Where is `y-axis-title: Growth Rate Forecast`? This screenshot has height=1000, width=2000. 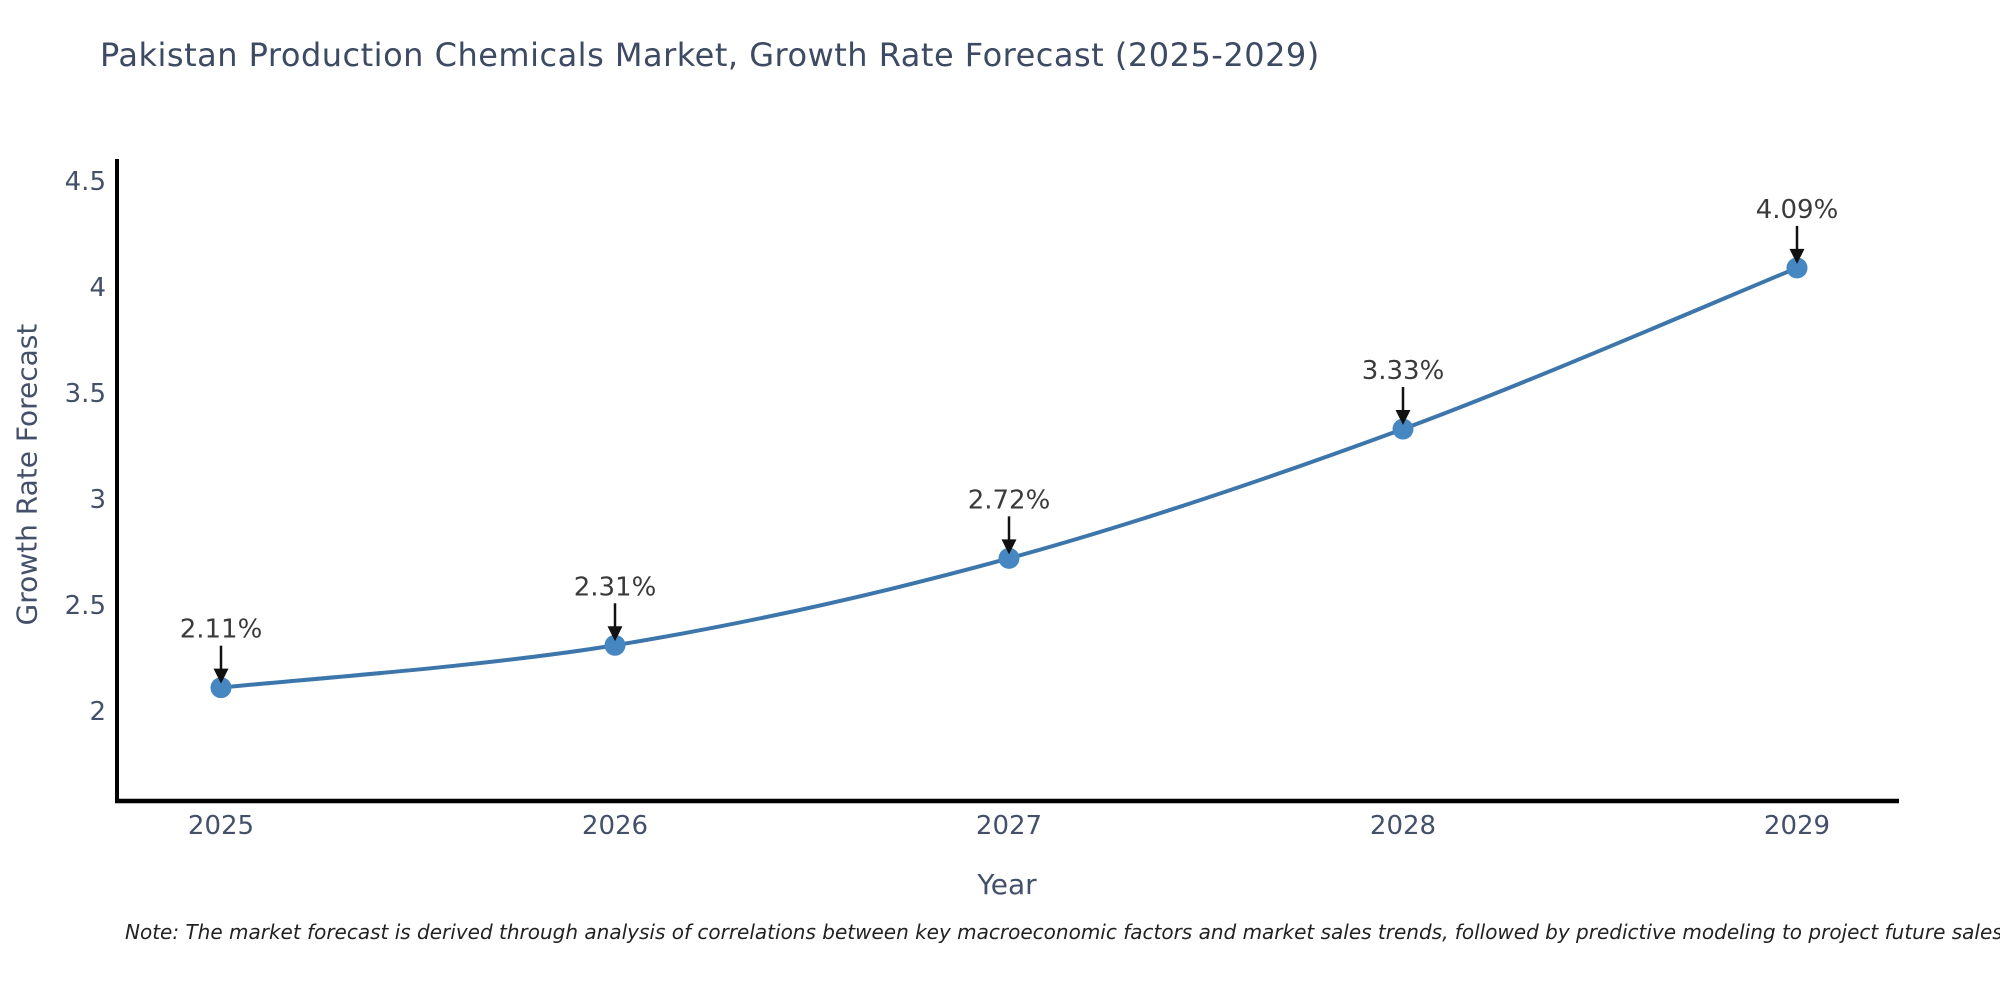 y-axis-title: Growth Rate Forecast is located at coordinates (27, 474).